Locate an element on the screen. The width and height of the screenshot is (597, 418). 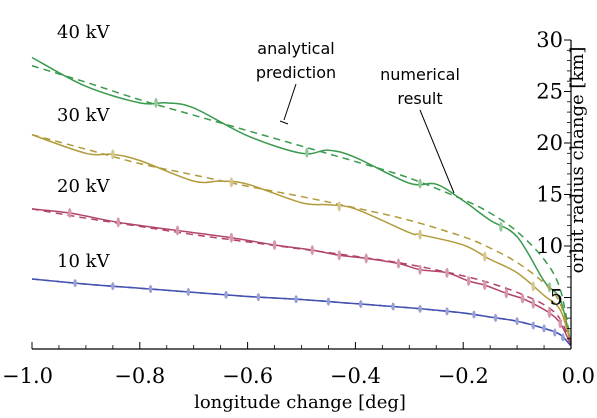
annotation-analytical-pointer-tick is located at coordinates (284, 122).